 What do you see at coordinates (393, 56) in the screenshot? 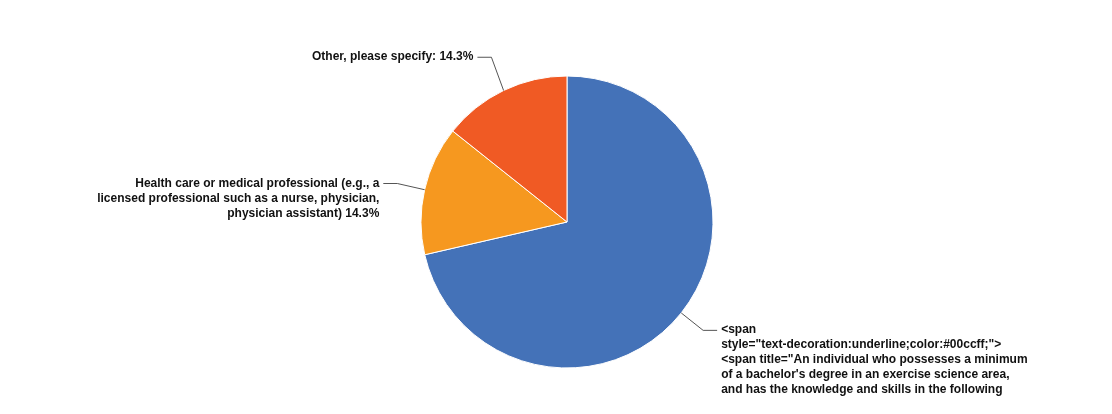
I see `slice-label: Other, please specify: 14.3%` at bounding box center [393, 56].